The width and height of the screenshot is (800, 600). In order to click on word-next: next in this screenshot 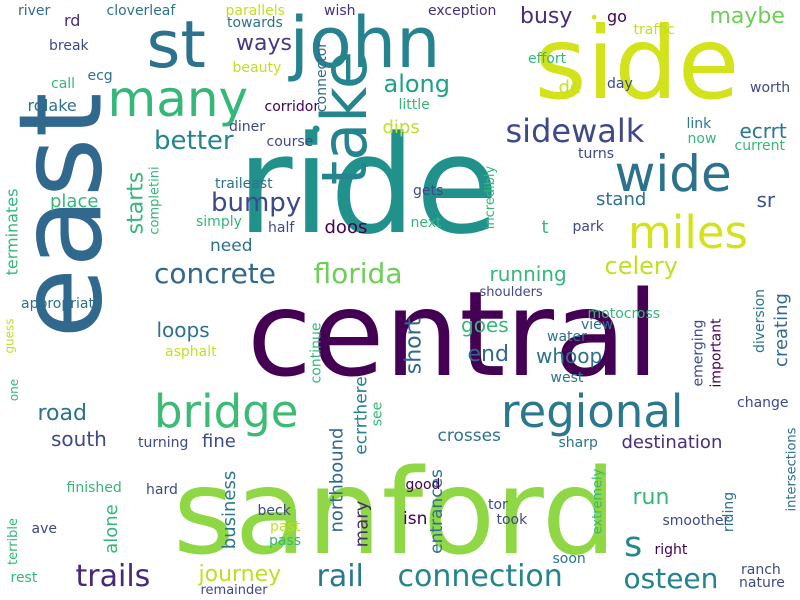, I will do `click(426, 223)`.